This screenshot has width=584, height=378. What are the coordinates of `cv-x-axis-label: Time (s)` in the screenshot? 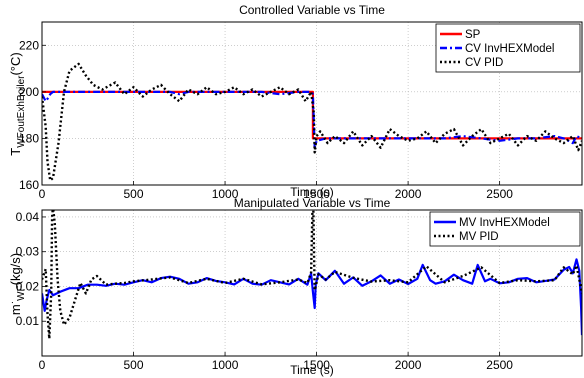 It's located at (312, 192).